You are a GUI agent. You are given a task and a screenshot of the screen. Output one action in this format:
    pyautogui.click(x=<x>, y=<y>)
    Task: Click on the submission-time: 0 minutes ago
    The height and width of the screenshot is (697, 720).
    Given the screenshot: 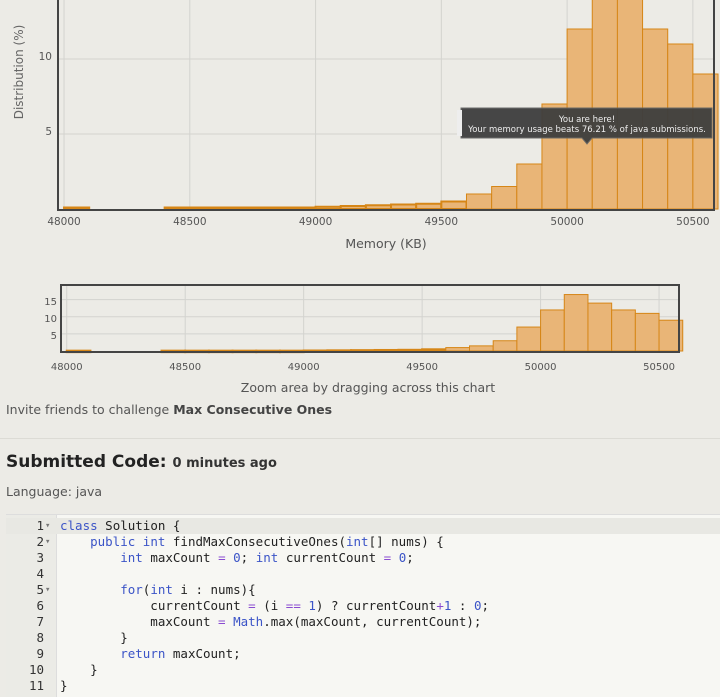 What is the action you would take?
    pyautogui.click(x=224, y=463)
    